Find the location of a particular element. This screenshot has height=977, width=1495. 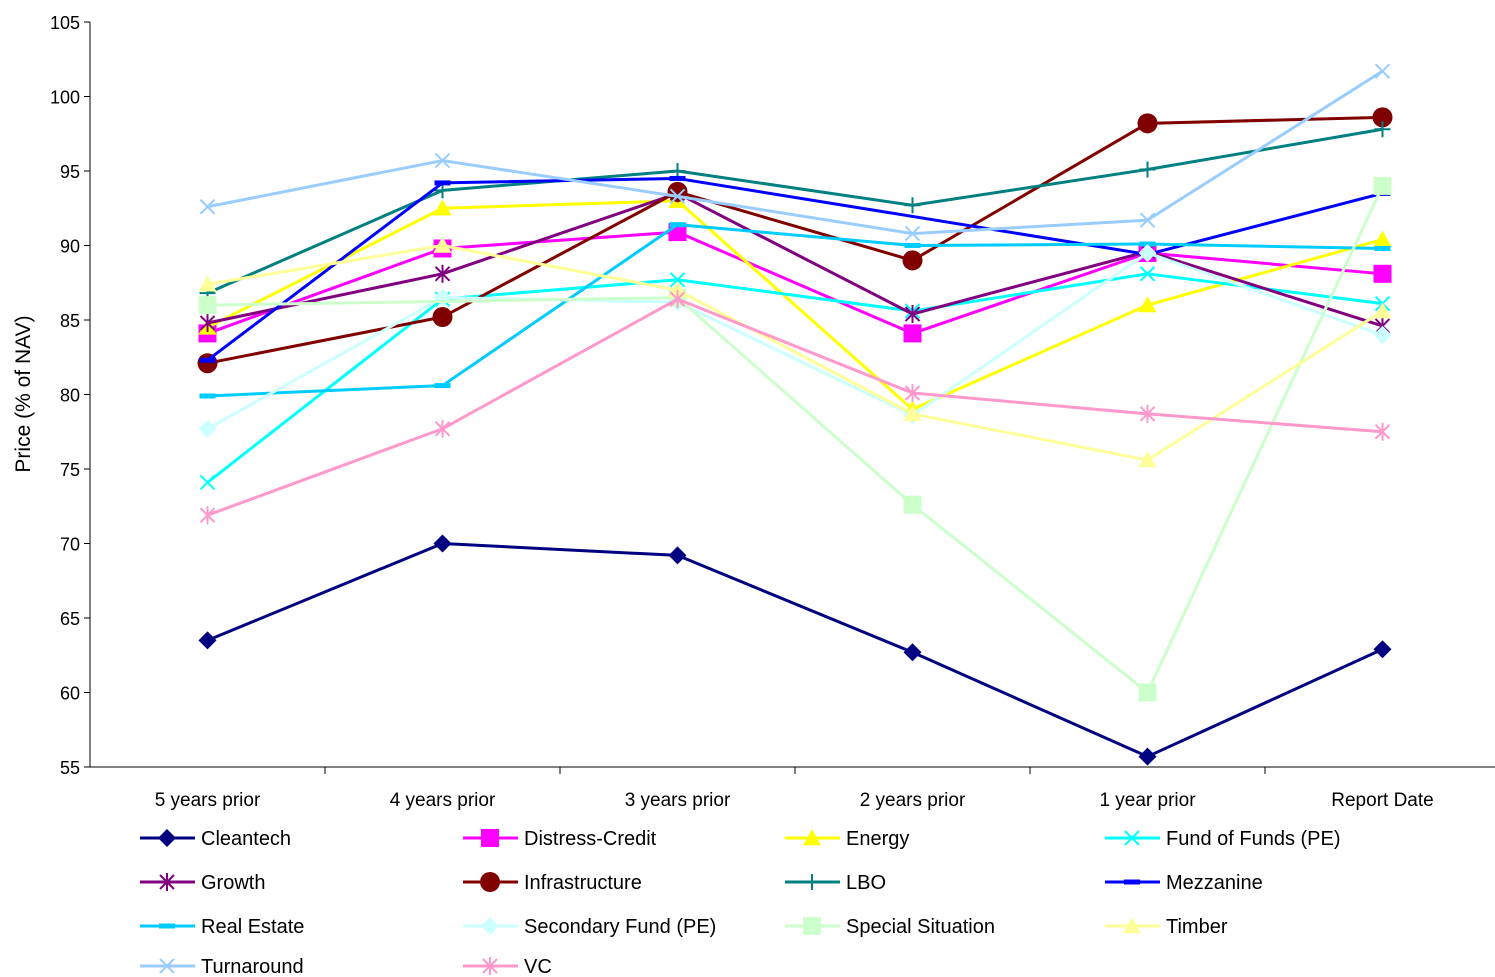

legend-label: Special Situation is located at coordinates (920, 927).